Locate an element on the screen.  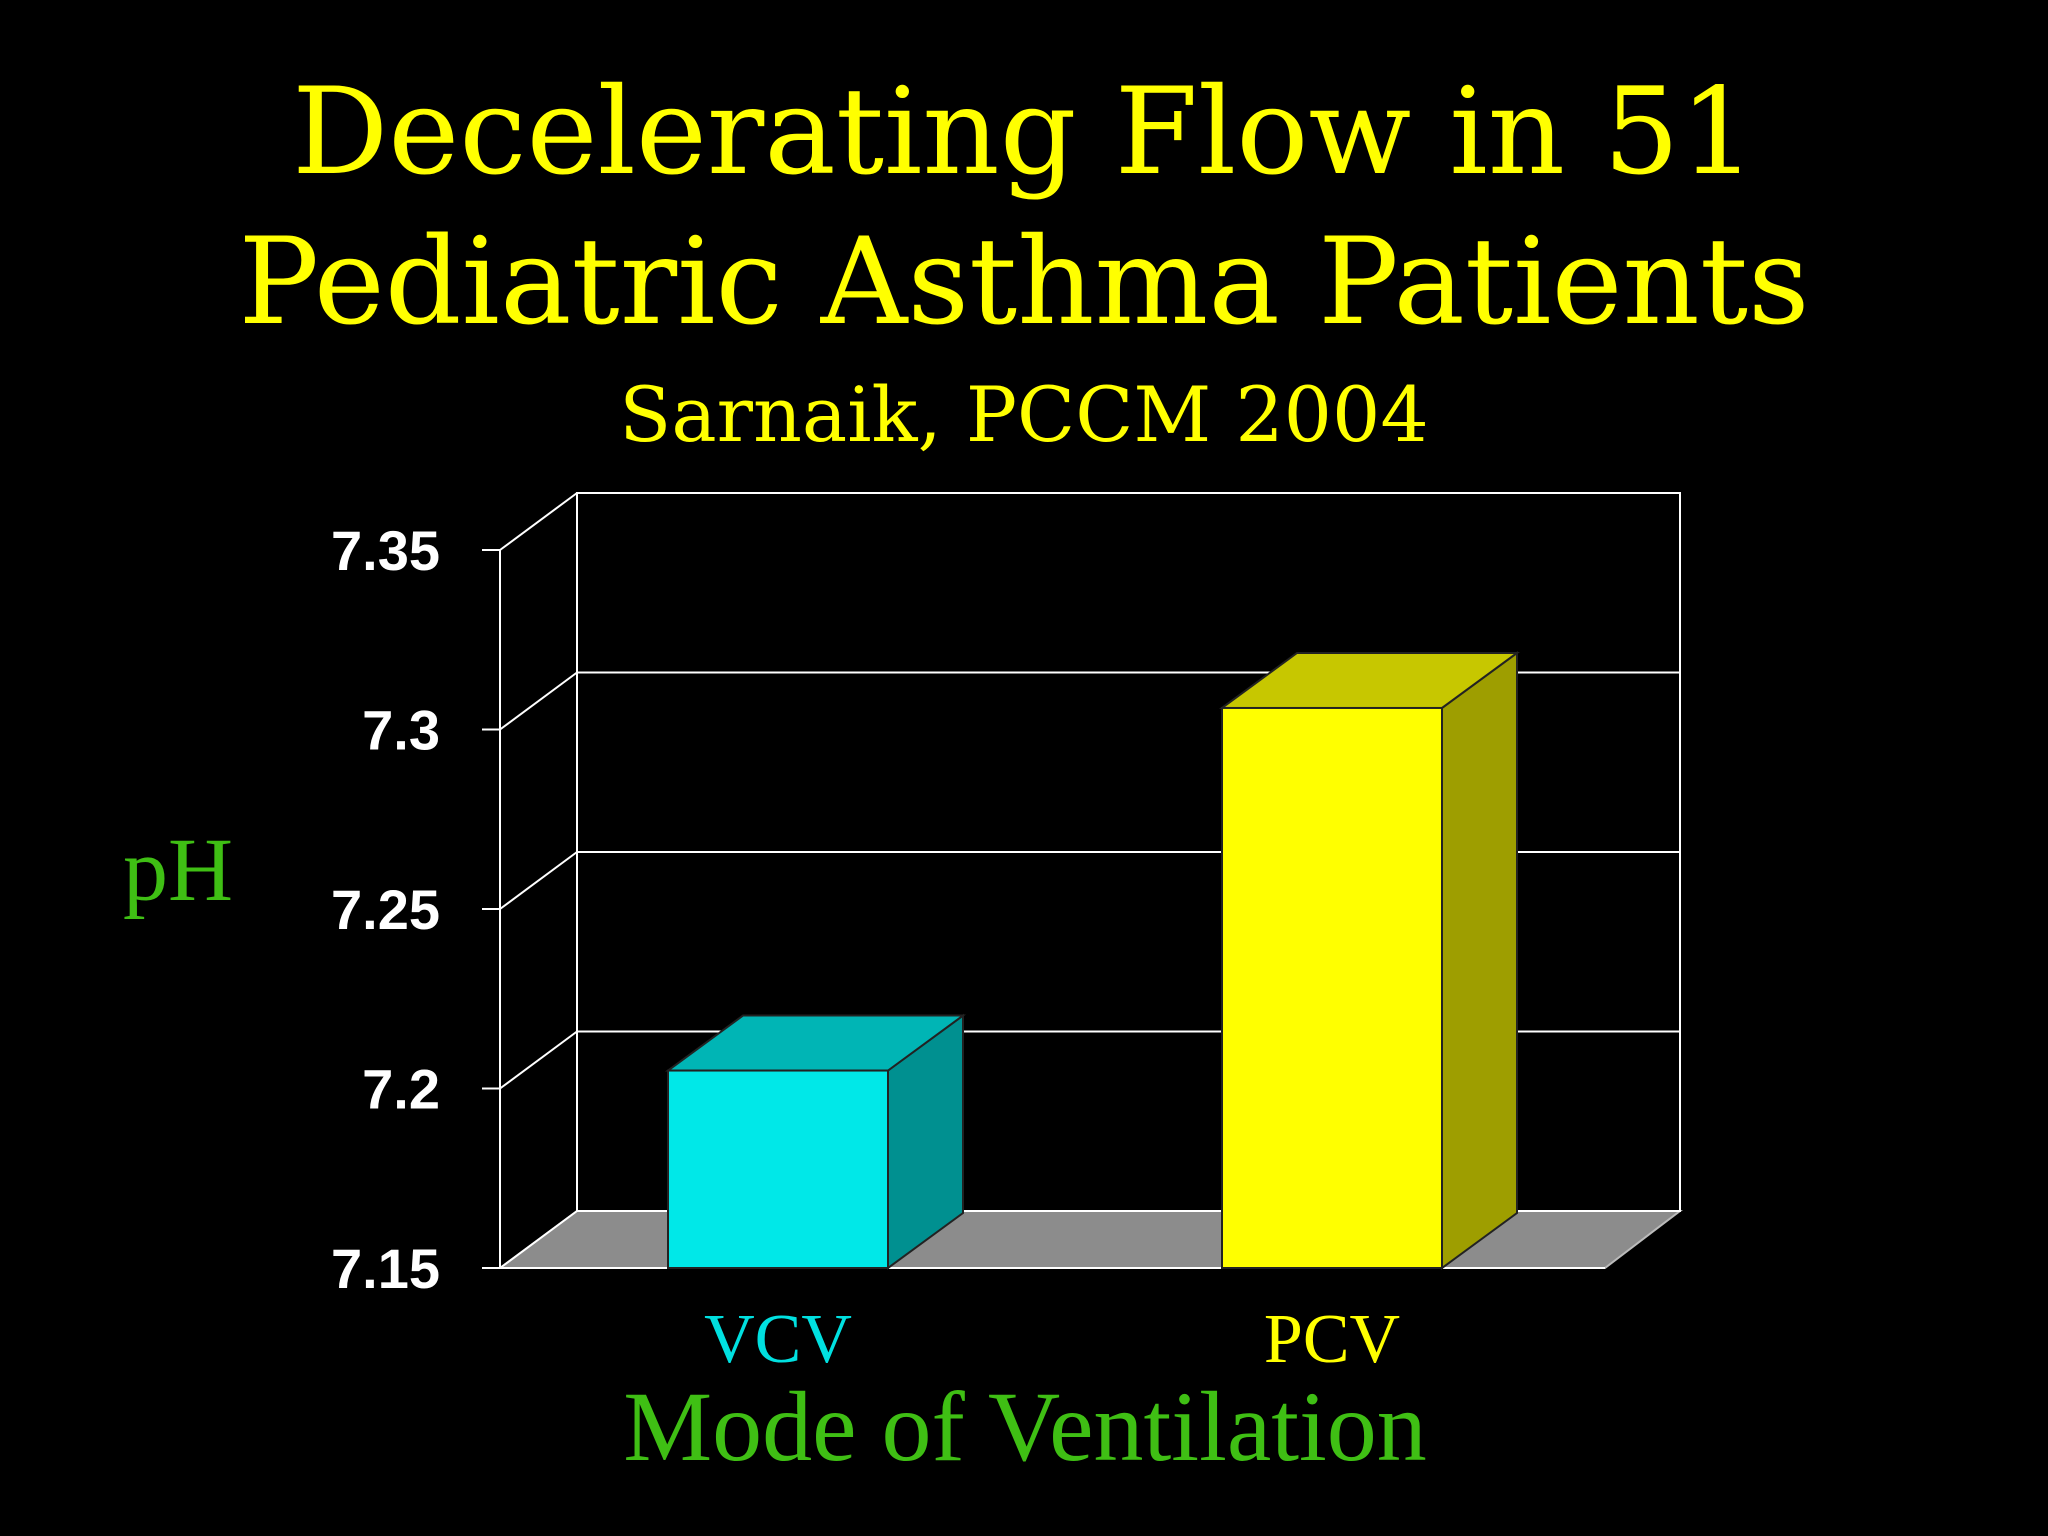
y-tick-label: 7.2 is located at coordinates (401, 1089).